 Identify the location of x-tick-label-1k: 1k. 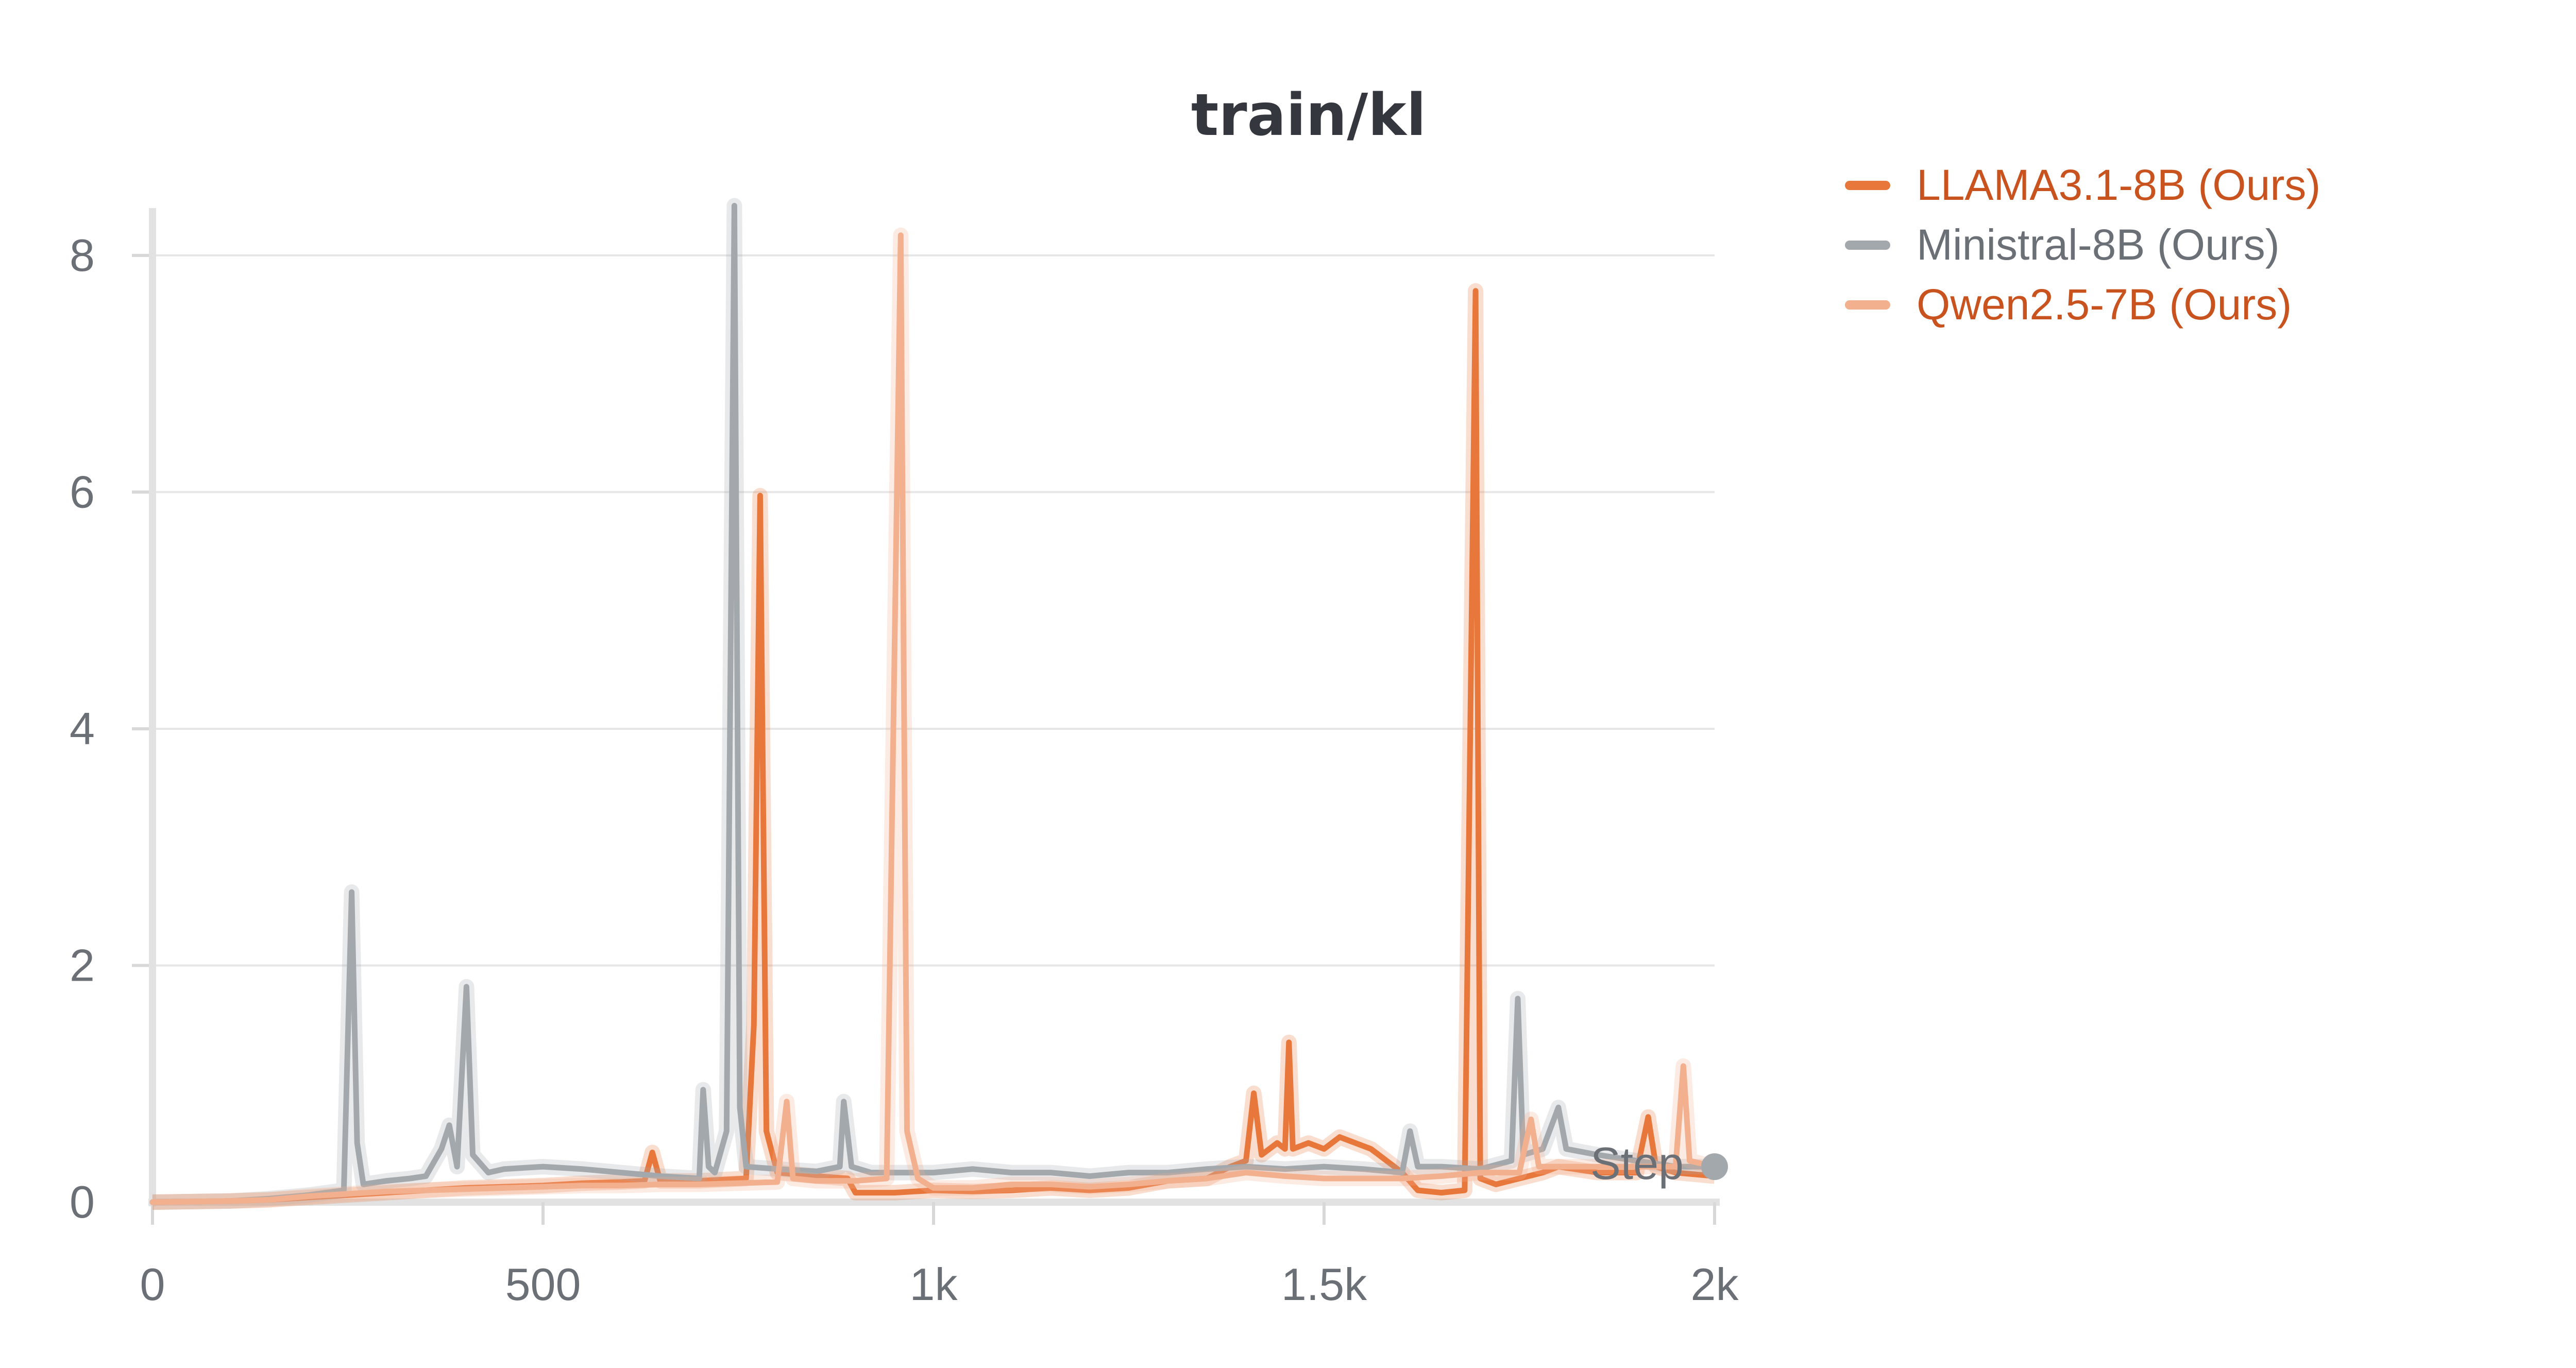
(934, 1284).